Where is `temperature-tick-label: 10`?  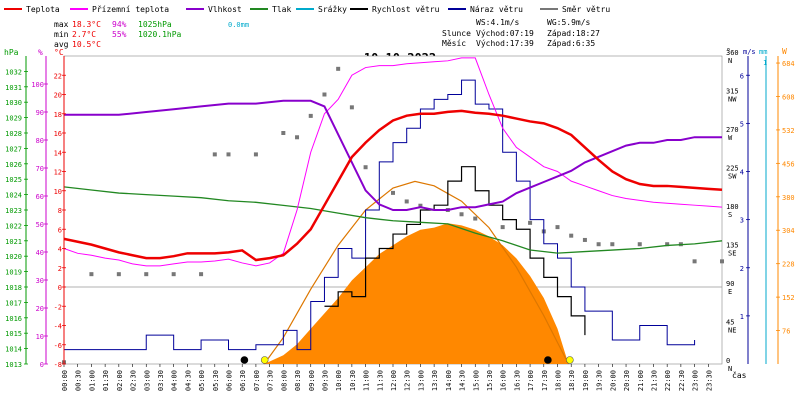 temperature-tick-label: 10 is located at coordinates (58, 192).